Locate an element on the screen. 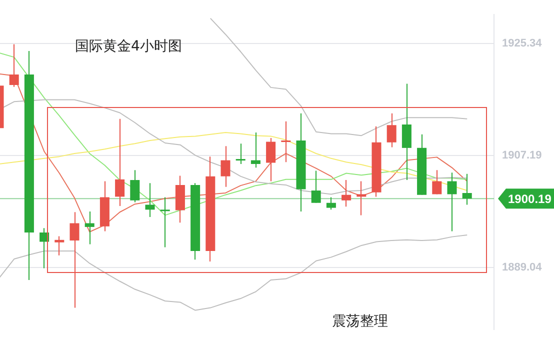 This screenshot has height=344, width=554. y-tick-label: 1907.19 is located at coordinates (522, 155).